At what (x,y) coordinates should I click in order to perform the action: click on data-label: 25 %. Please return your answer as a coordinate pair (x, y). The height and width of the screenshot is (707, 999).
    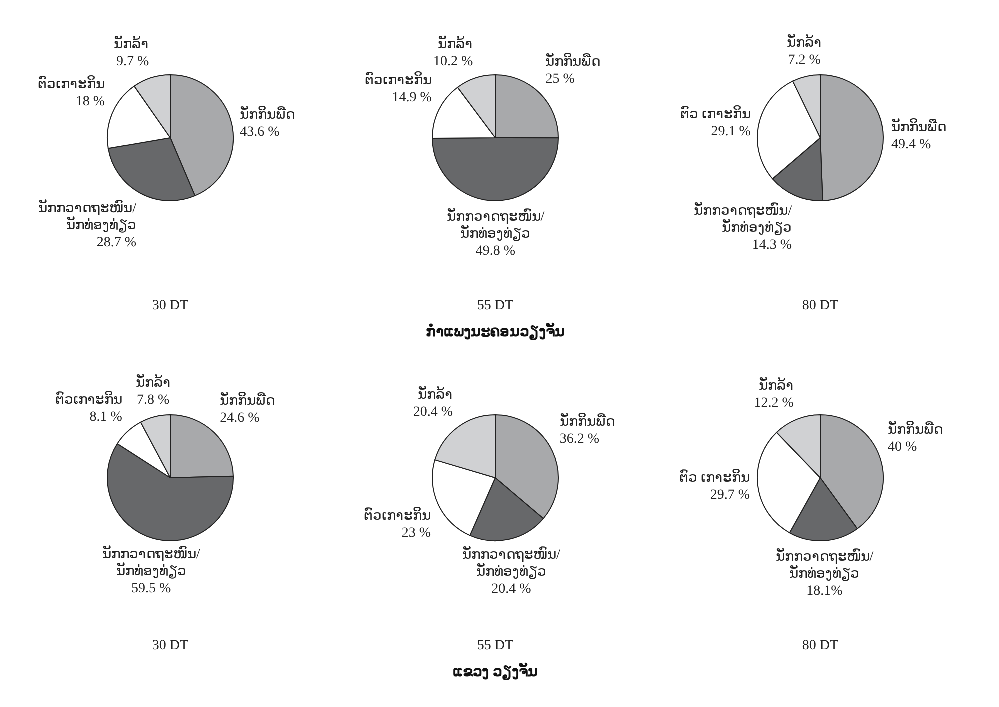
    Looking at the image, I should click on (561, 79).